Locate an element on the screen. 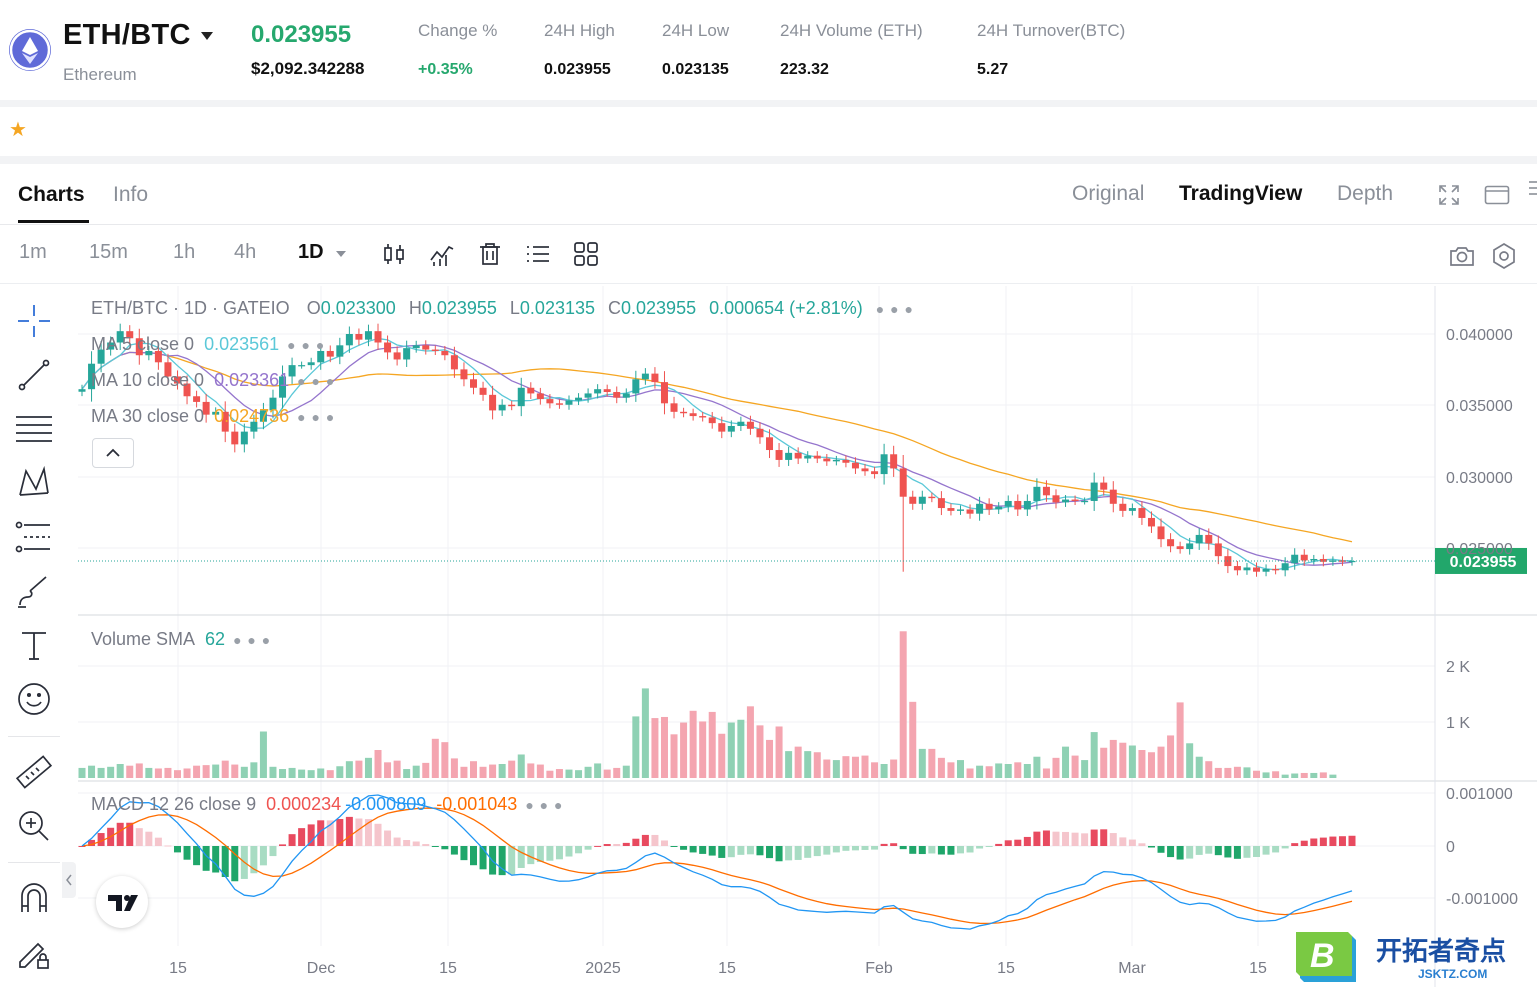 Image resolution: width=1537 pixels, height=987 pixels. pair-symbol: ETH/BTC is located at coordinates (127, 35).